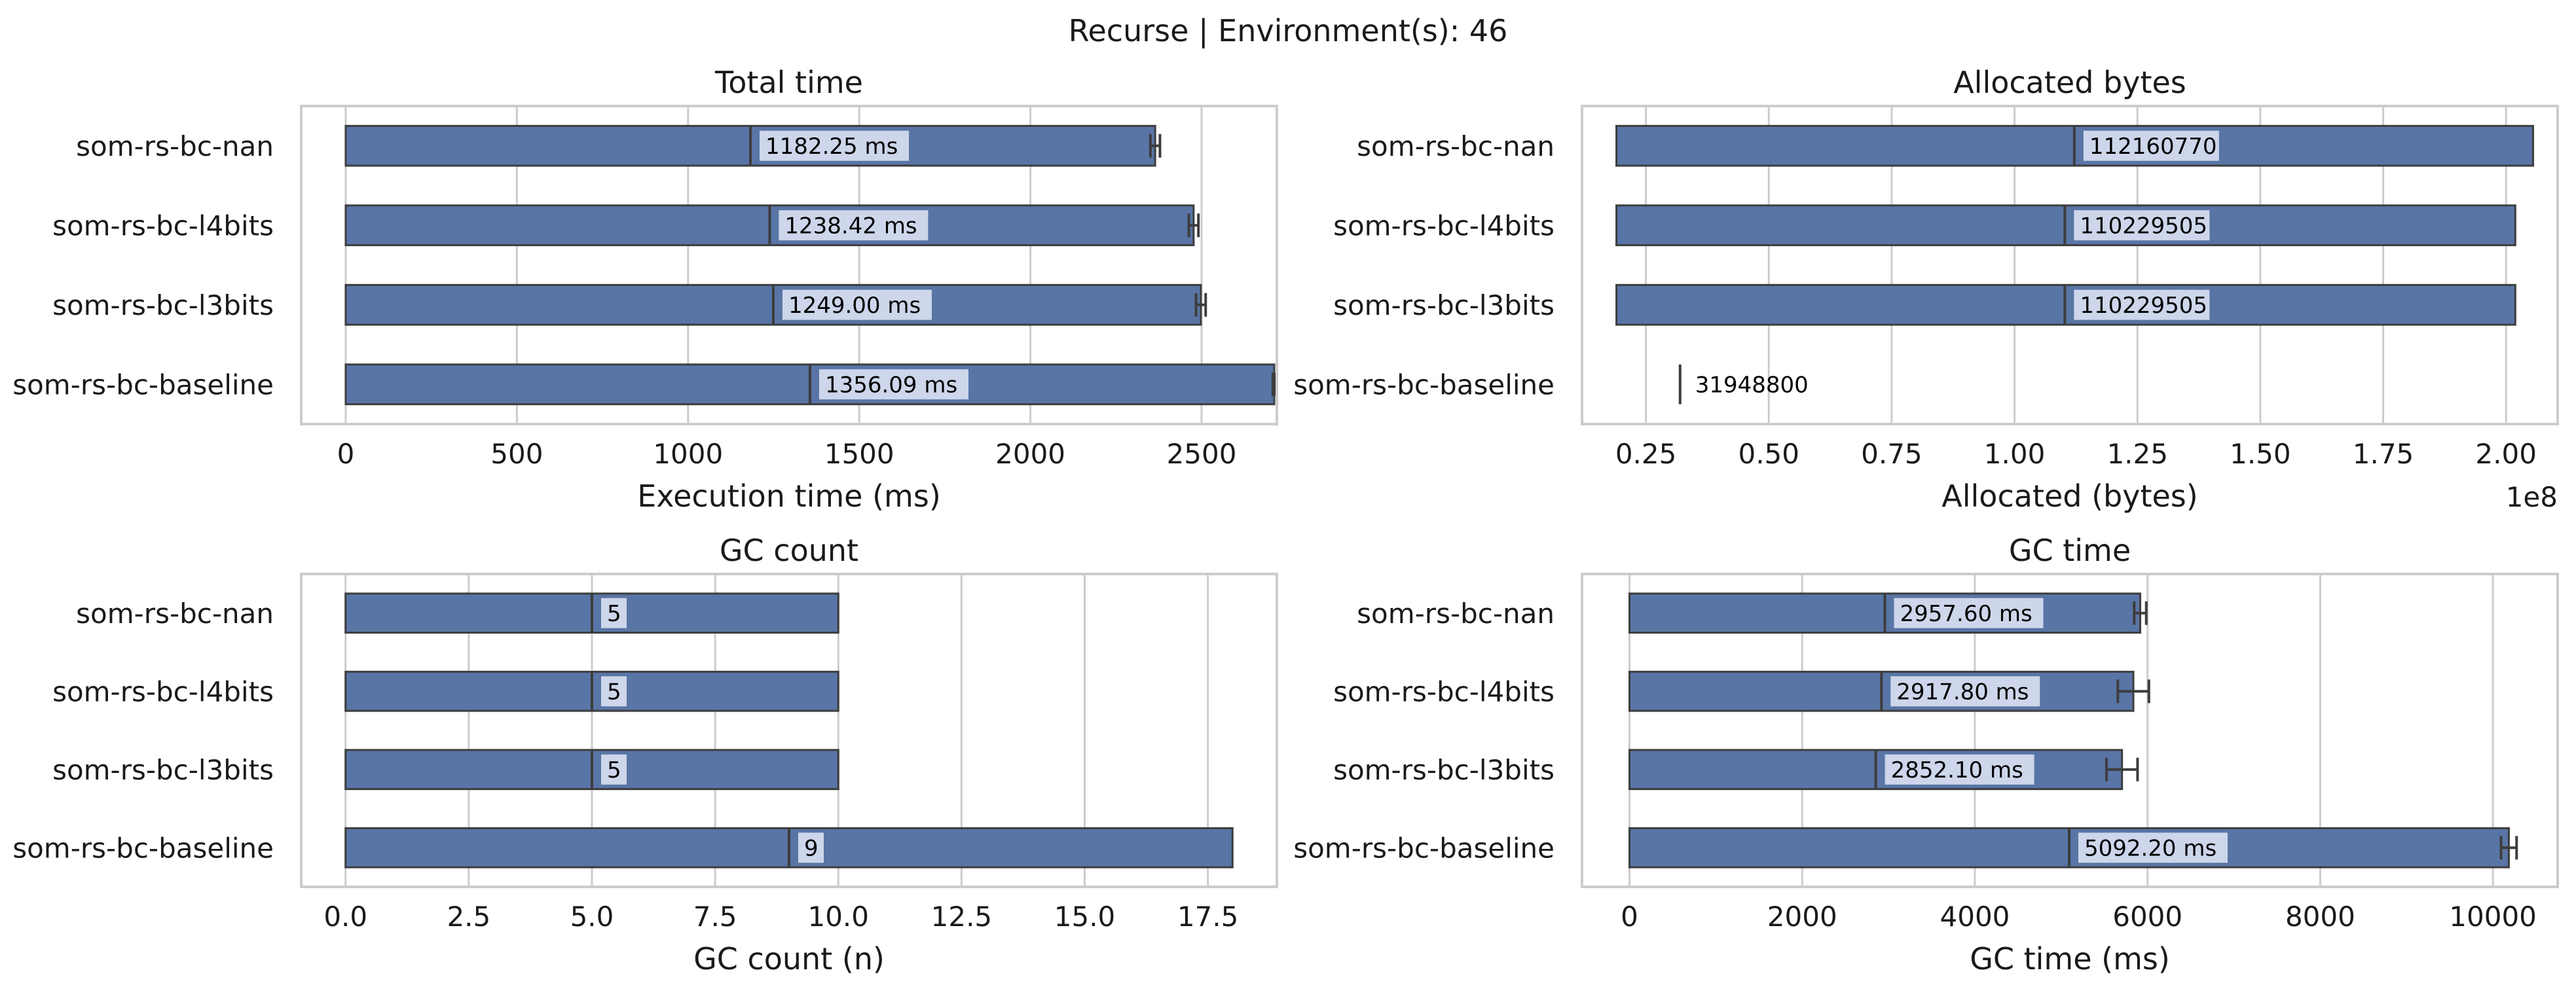  Describe the element at coordinates (345, 917) in the screenshot. I see `x-tick-label: 0.0` at that location.